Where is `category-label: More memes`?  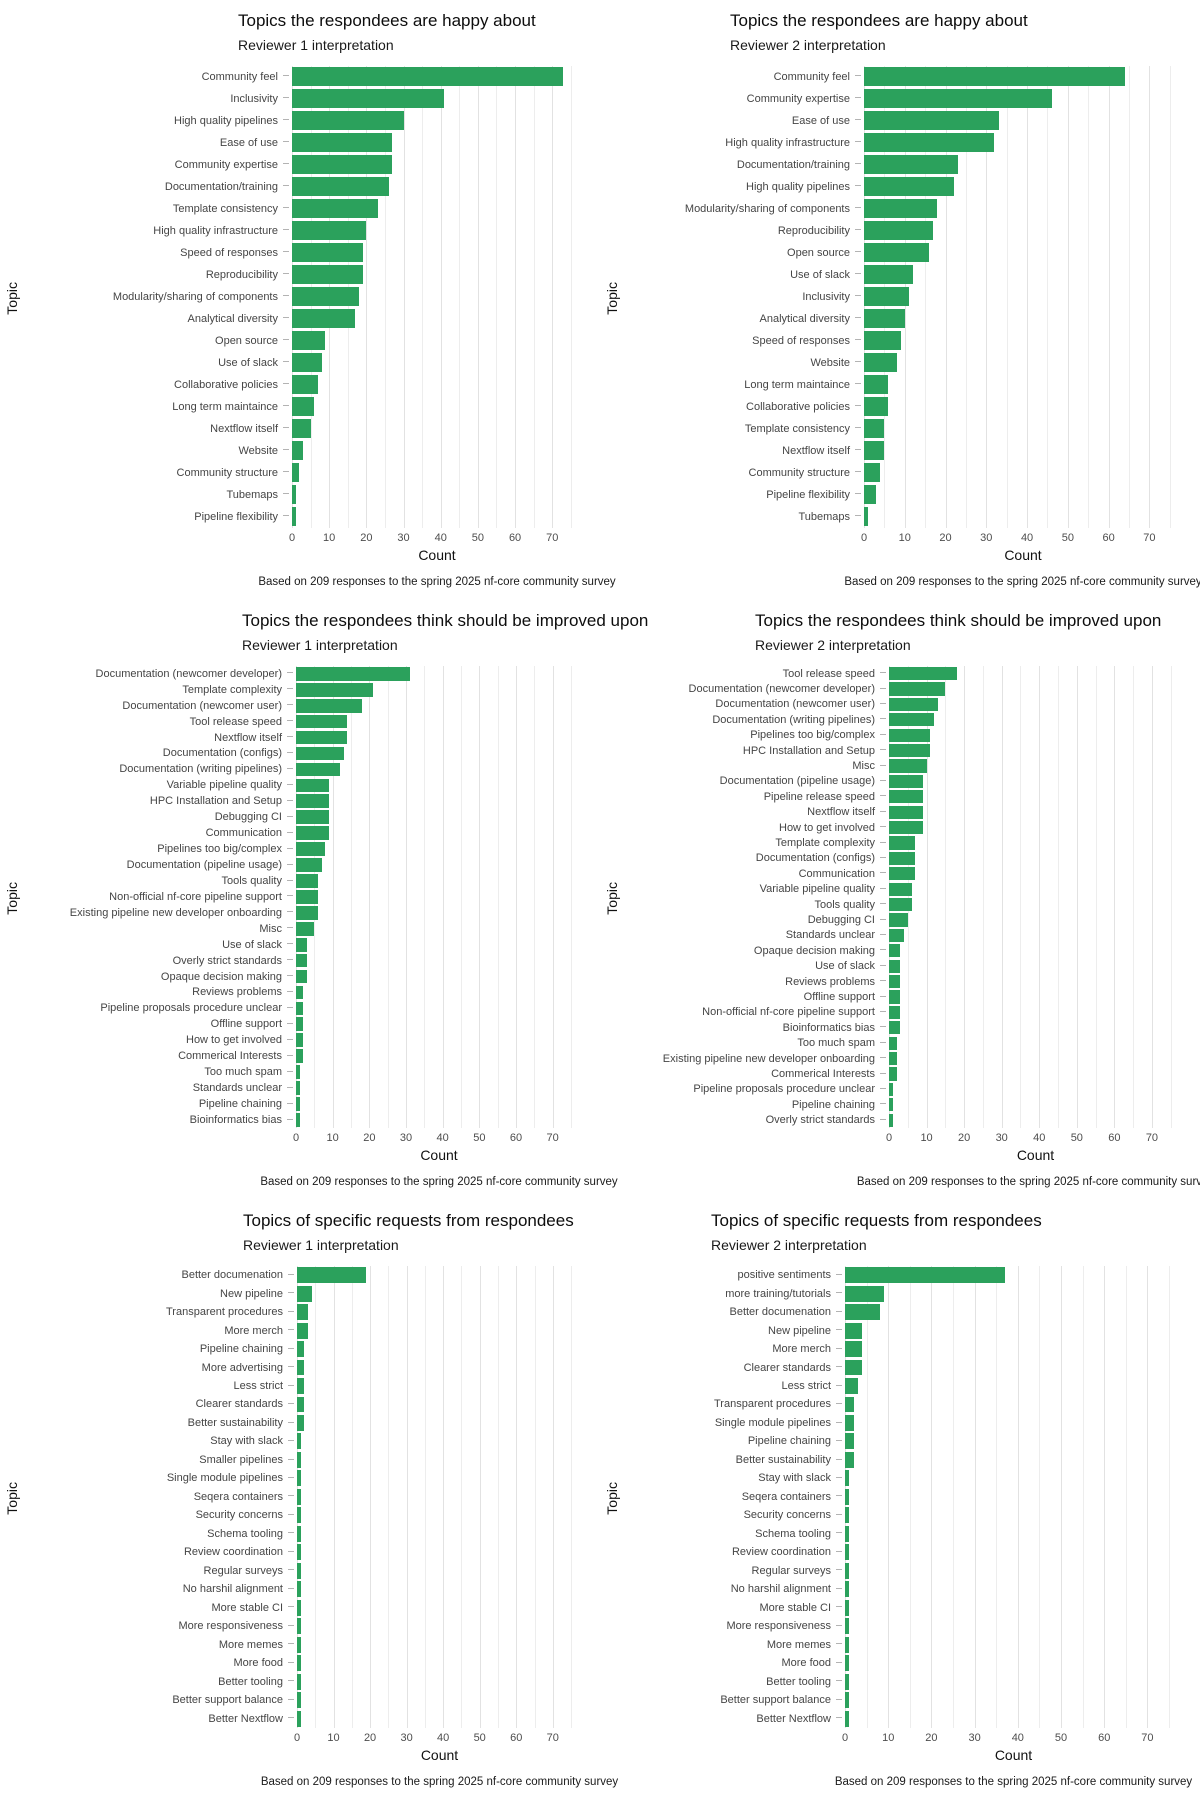
category-label: More memes is located at coordinates (256, 1645).